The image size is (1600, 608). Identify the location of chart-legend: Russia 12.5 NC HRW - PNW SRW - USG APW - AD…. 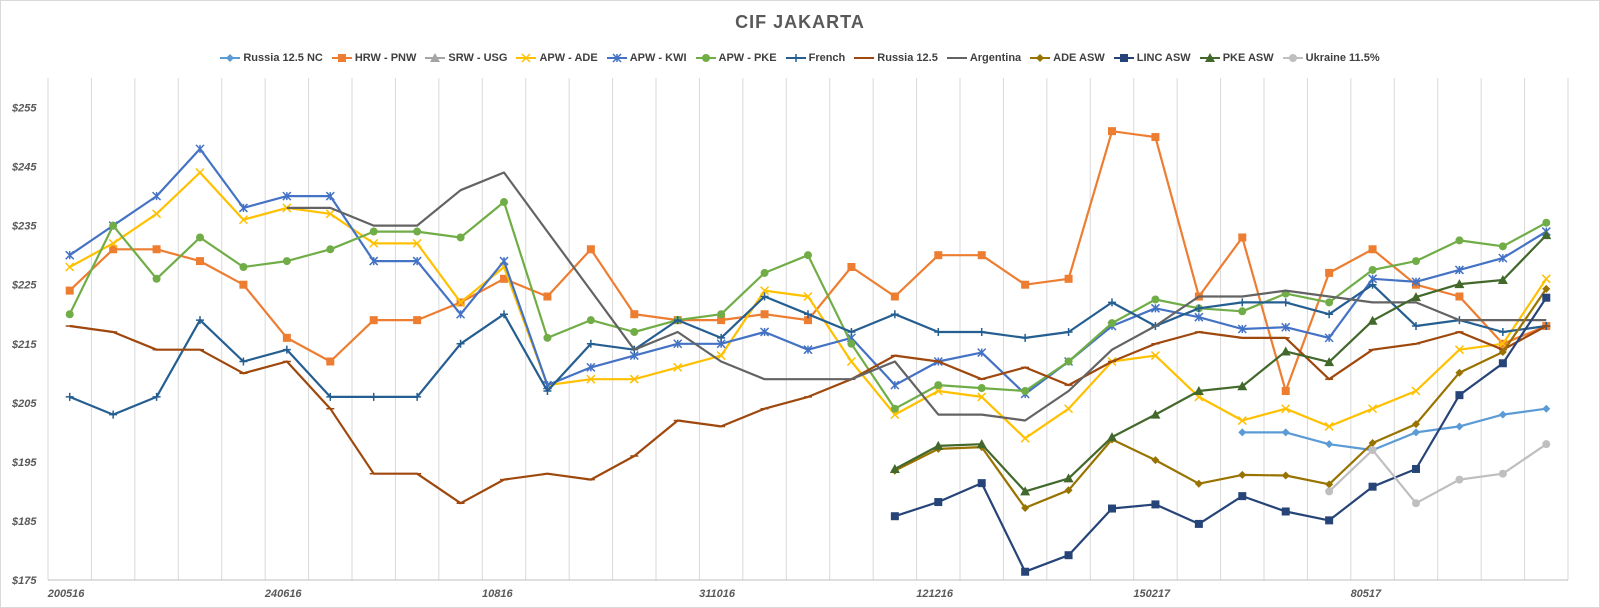
(800, 58).